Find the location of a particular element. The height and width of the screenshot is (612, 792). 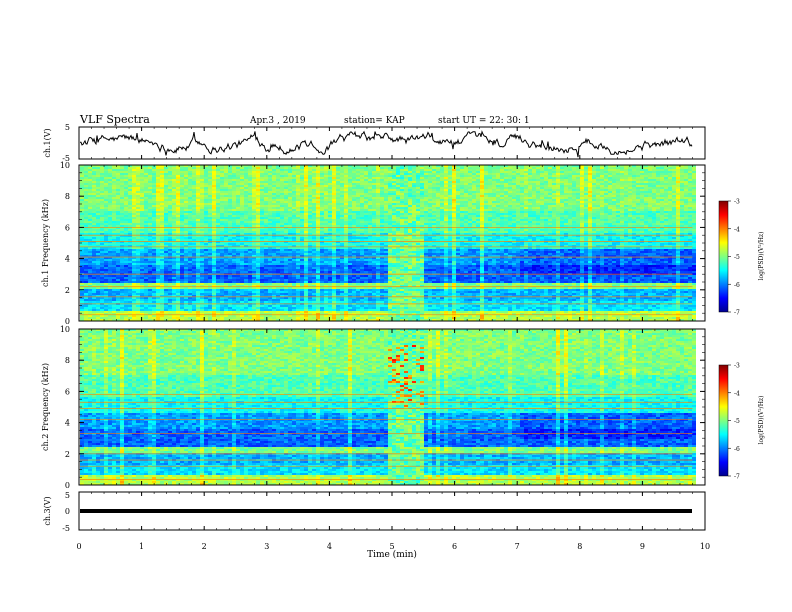

ch1-voltage-trace is located at coordinates (386, 144).